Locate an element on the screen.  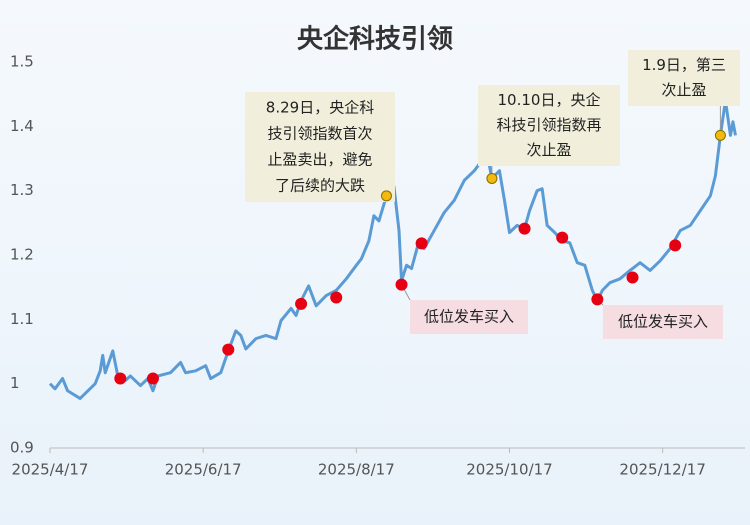
y-tick-label: 1.4 is located at coordinates (22, 126).